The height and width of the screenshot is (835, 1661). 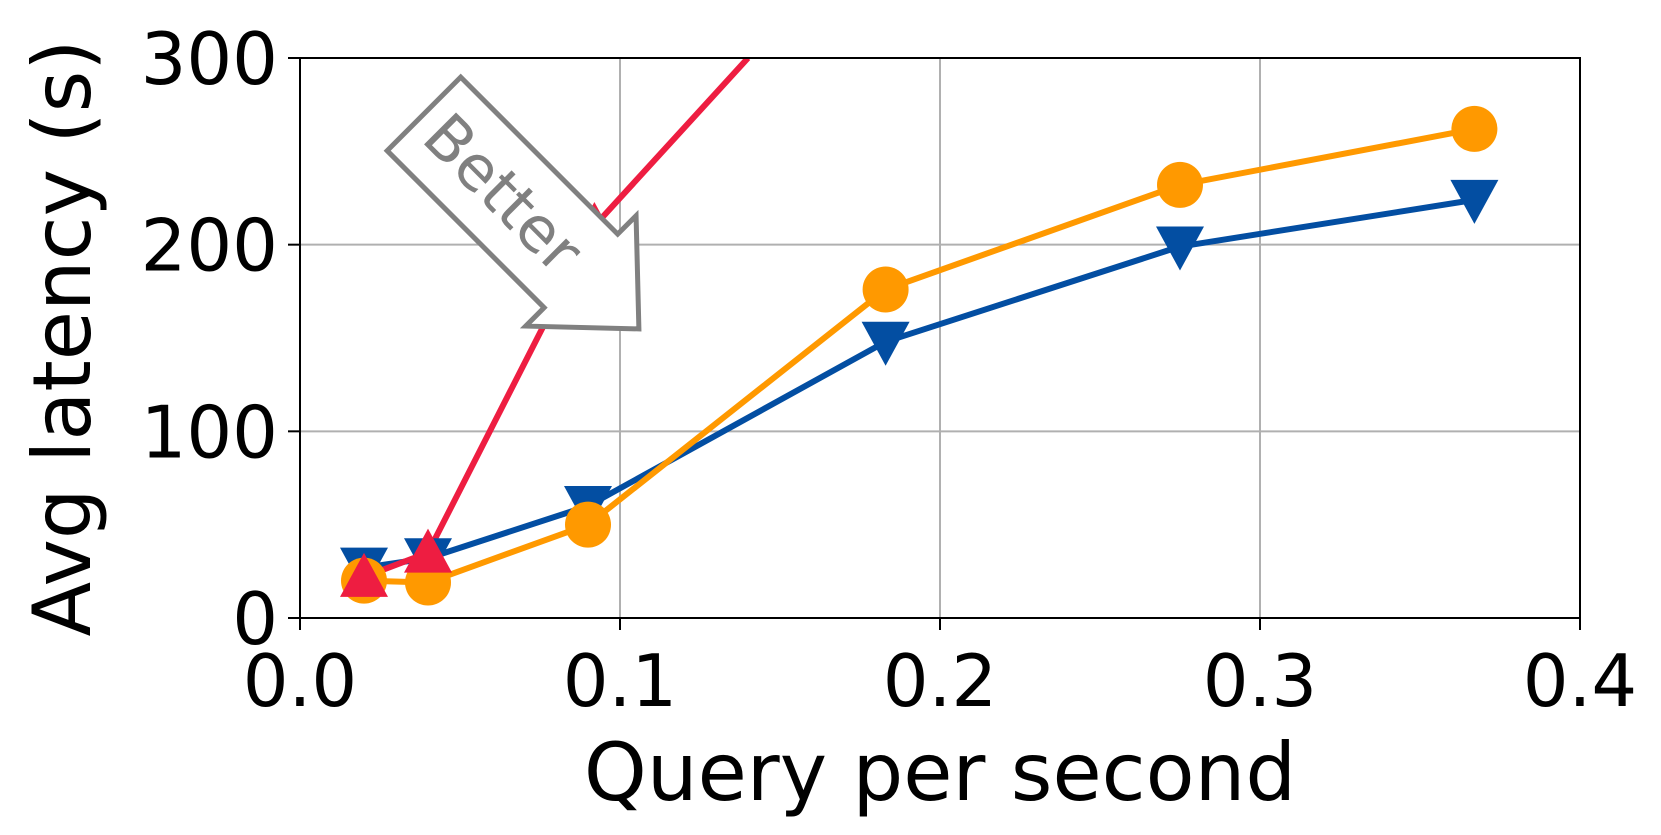 What do you see at coordinates (62, 338) in the screenshot?
I see `y-axis-label: Avg latency (s)` at bounding box center [62, 338].